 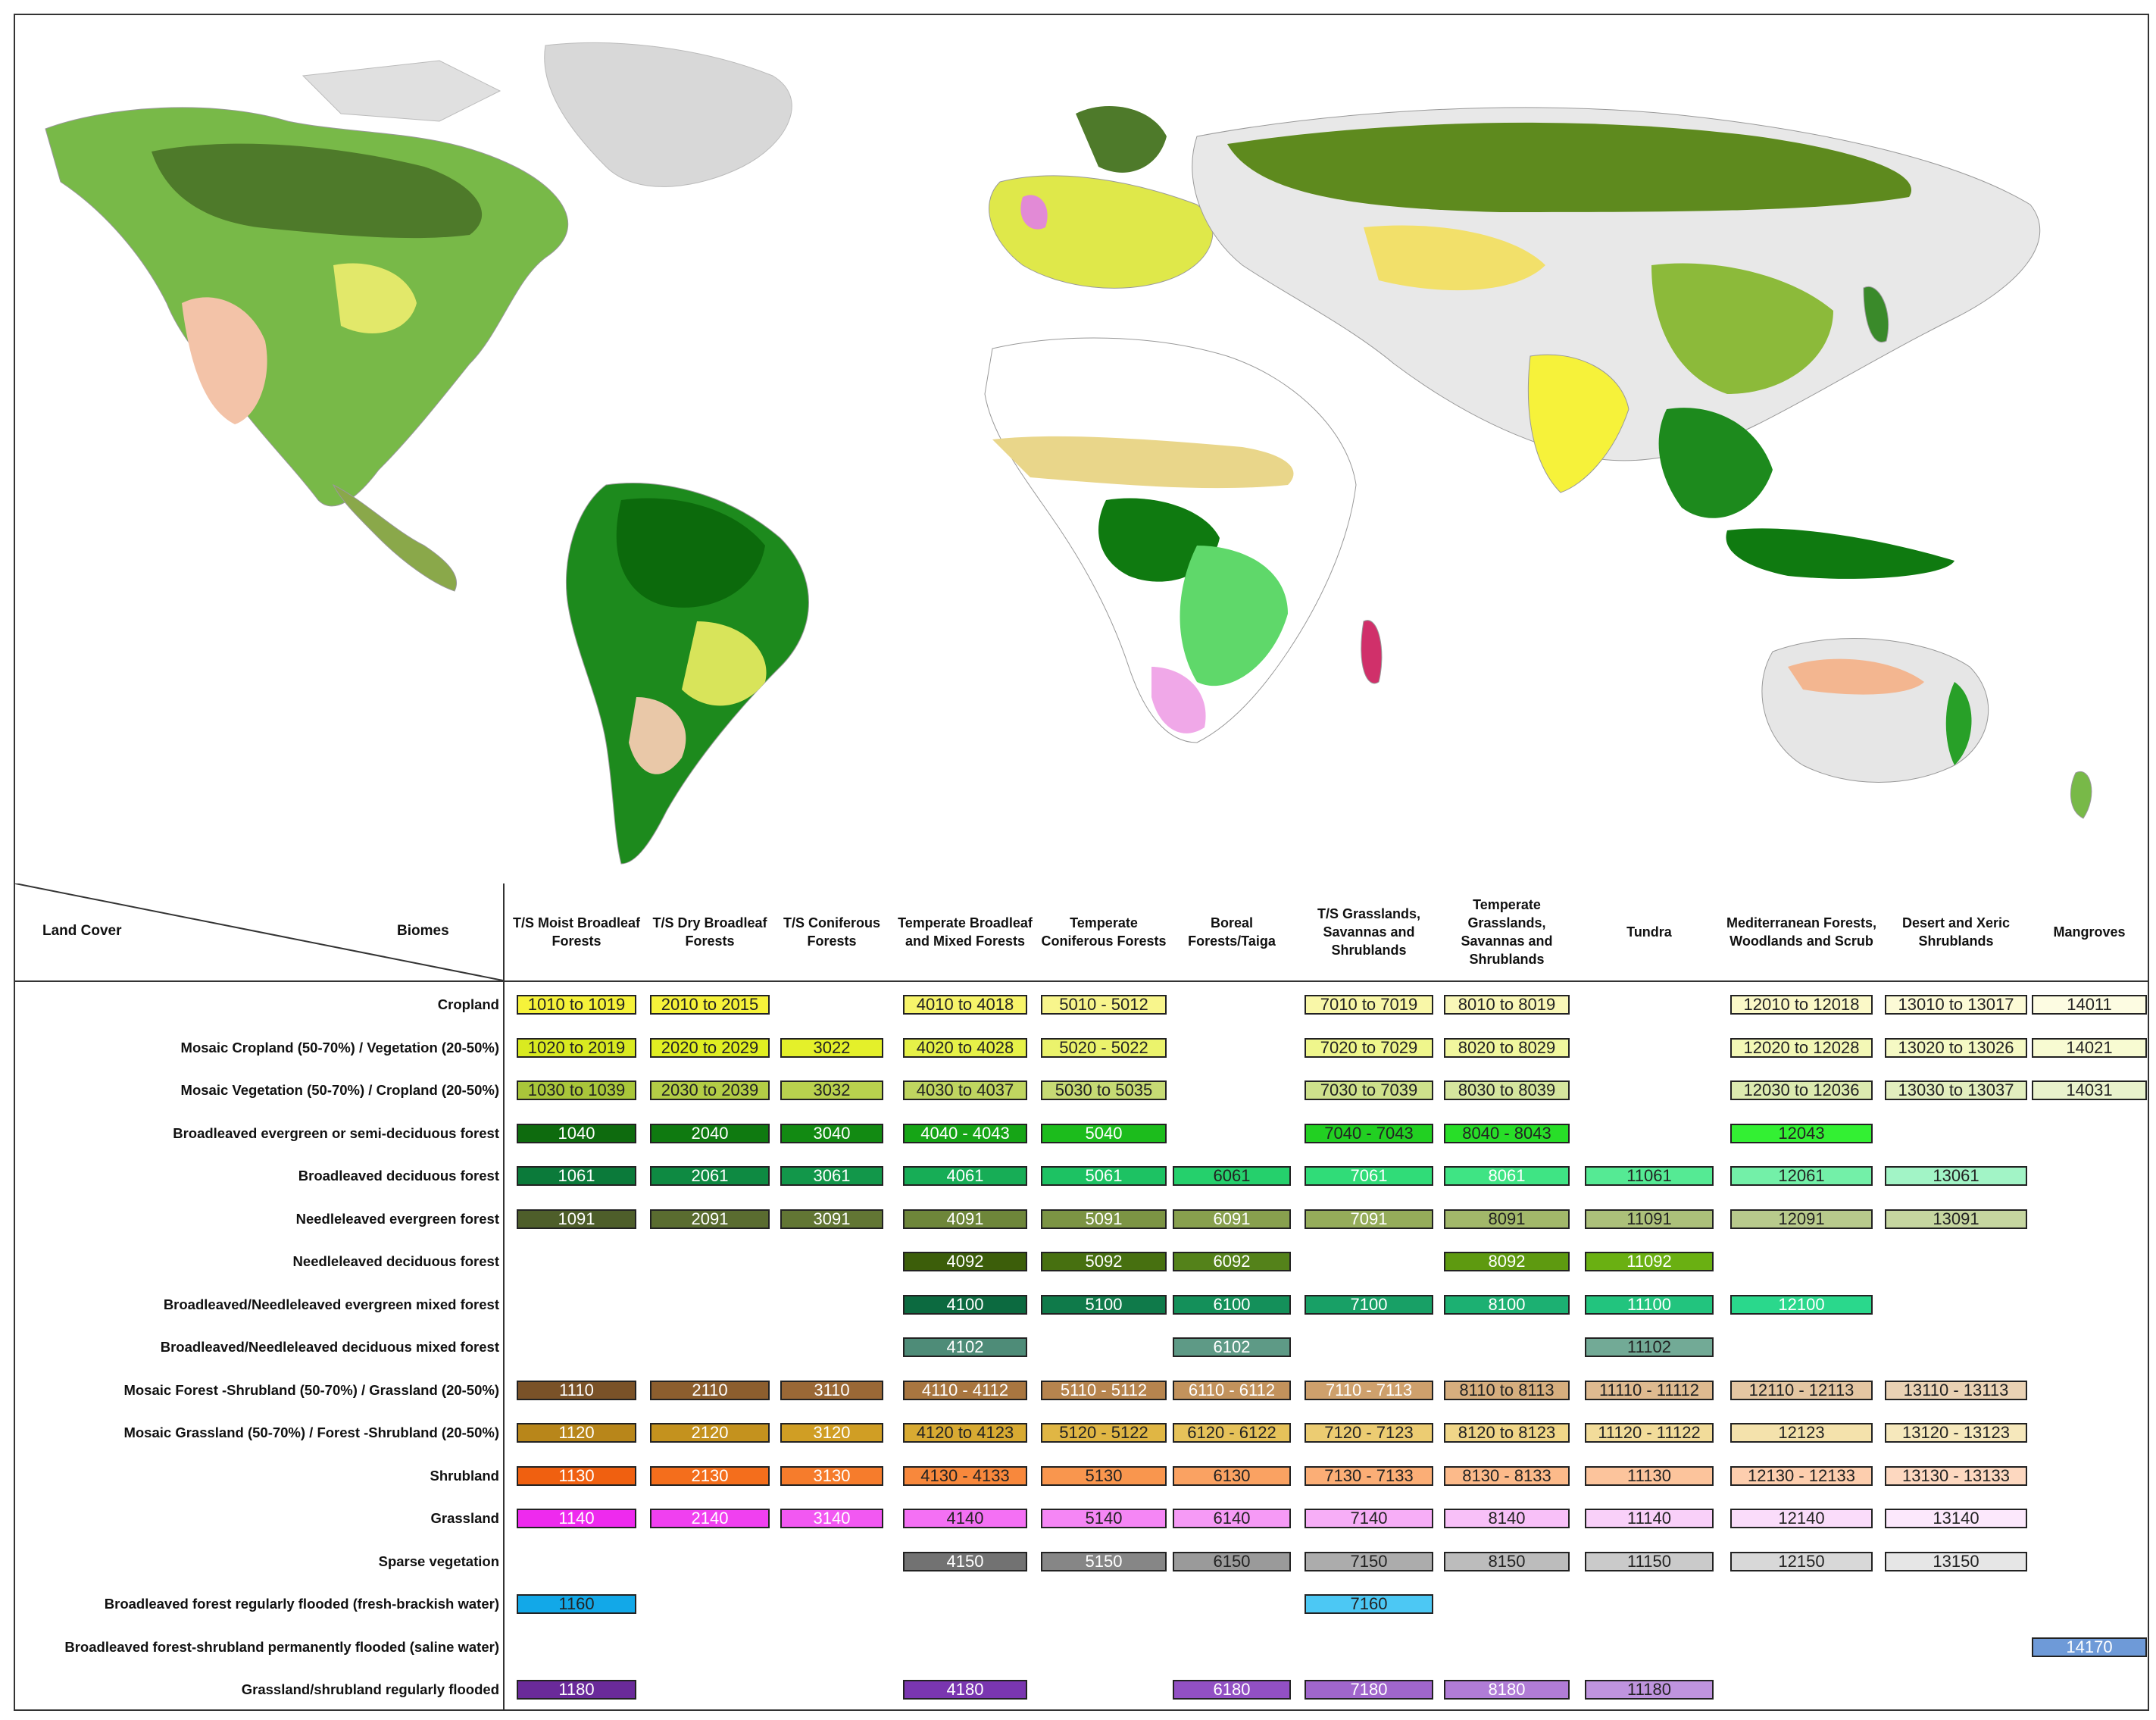 What do you see at coordinates (1956, 1433) in the screenshot?
I see `land-cover-code-swatch: 13120 - 13123` at bounding box center [1956, 1433].